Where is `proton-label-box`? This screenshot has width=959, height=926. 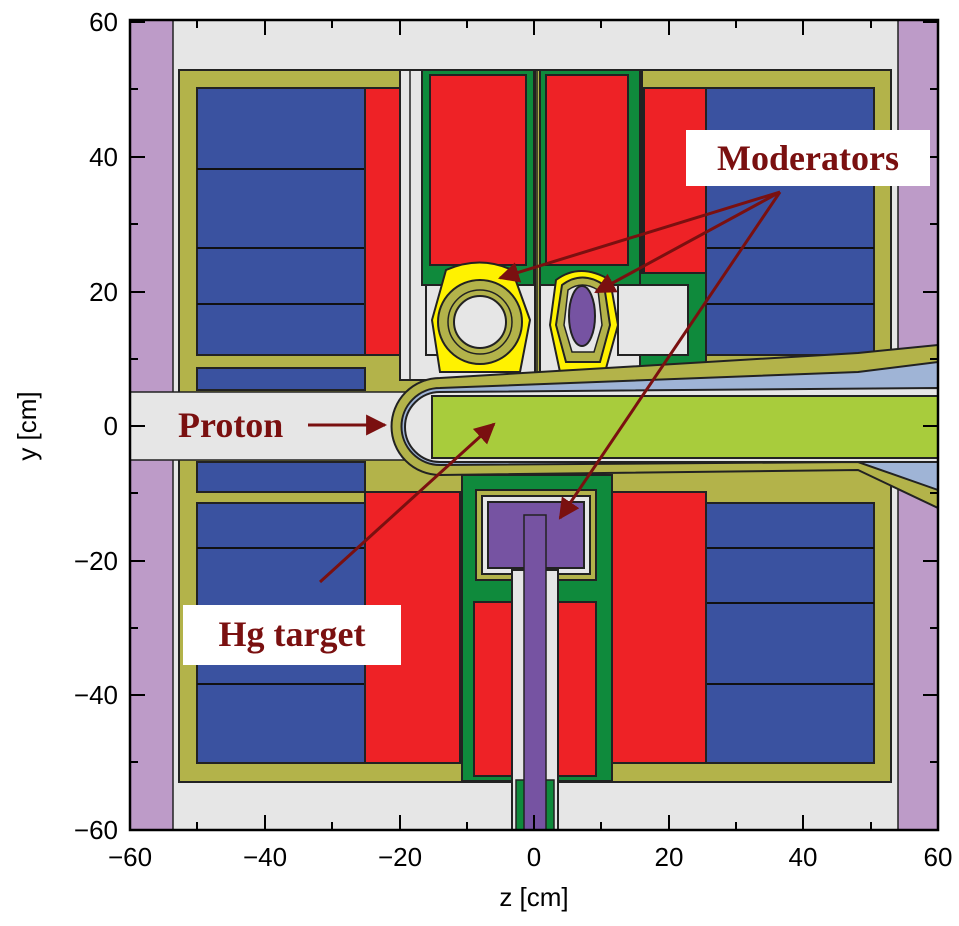
proton-label-box is located at coordinates (242, 425).